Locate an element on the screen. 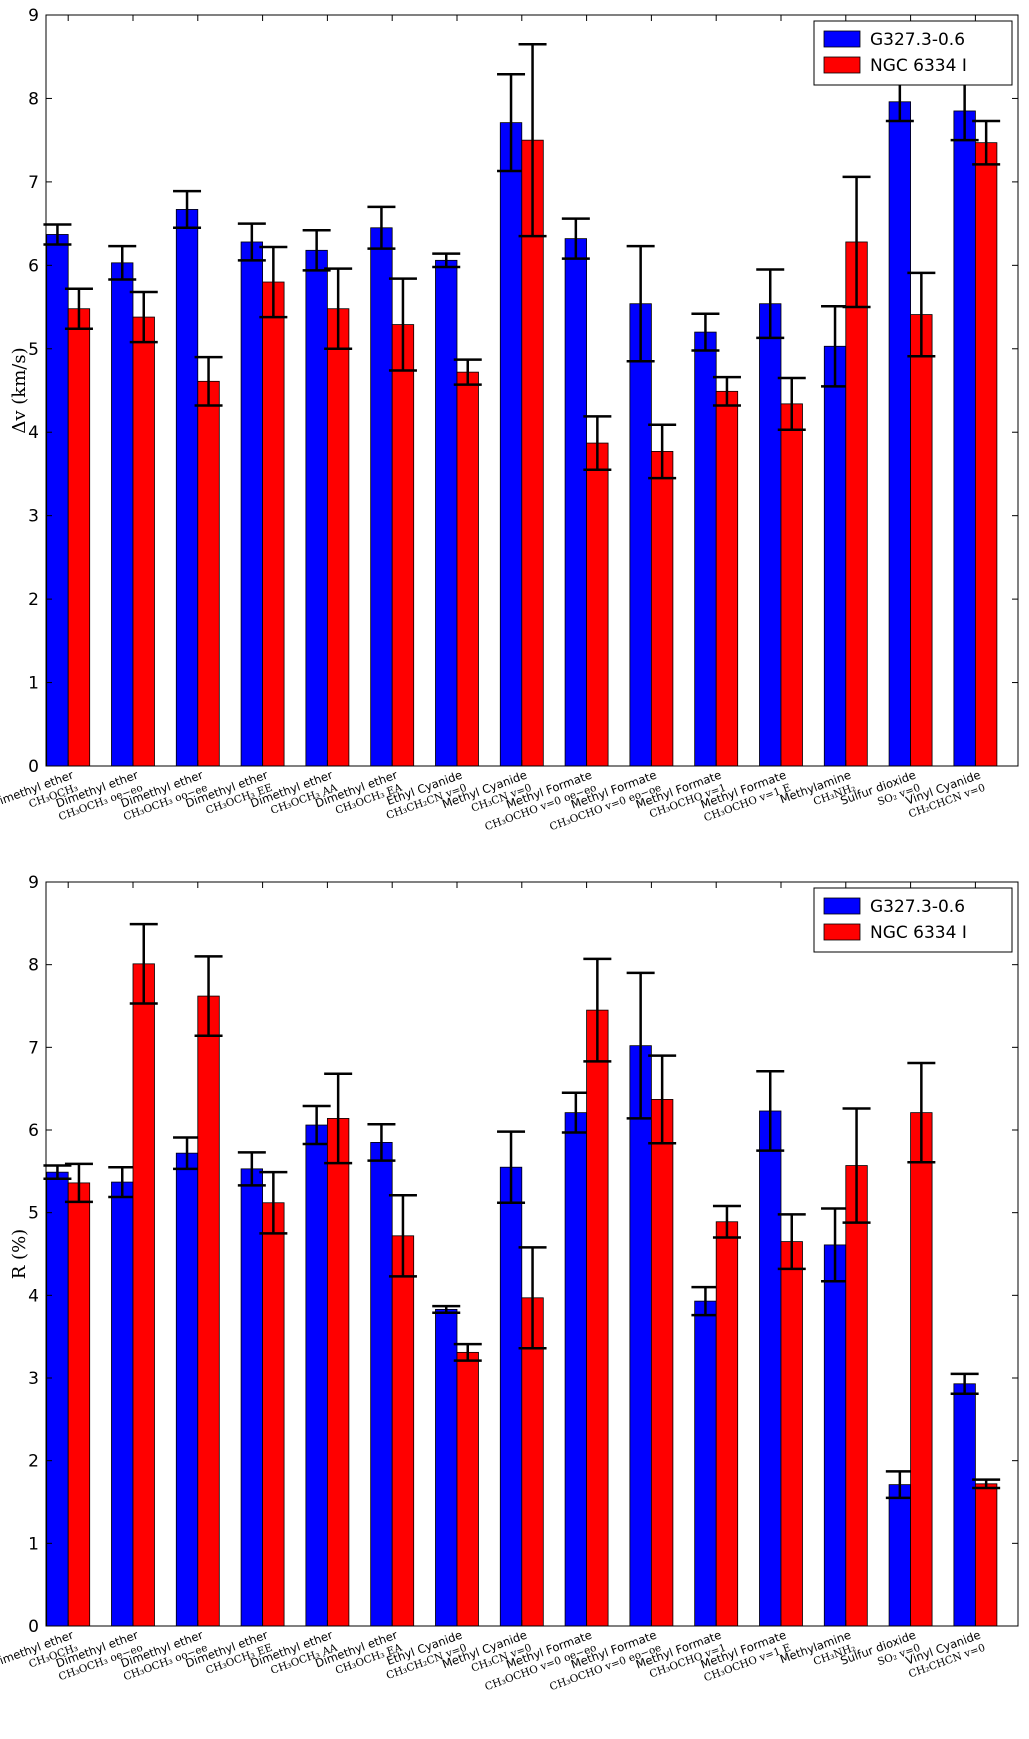 This screenshot has height=1739, width=1029. y-tick-label: 3 is located at coordinates (33, 517).